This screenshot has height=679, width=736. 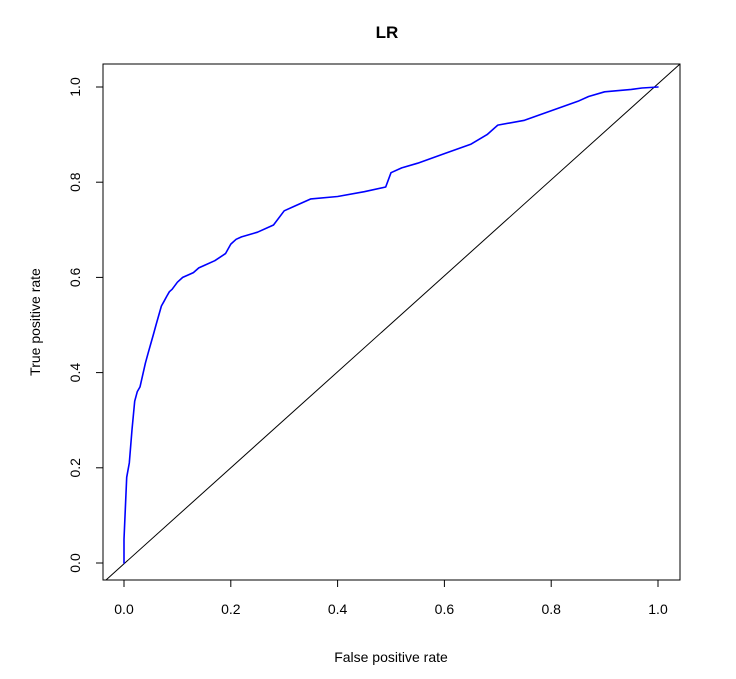 What do you see at coordinates (85, 325) in the screenshot?
I see `y-axis: 0.0 0.2 0.4 0.6 0.8 1.0` at bounding box center [85, 325].